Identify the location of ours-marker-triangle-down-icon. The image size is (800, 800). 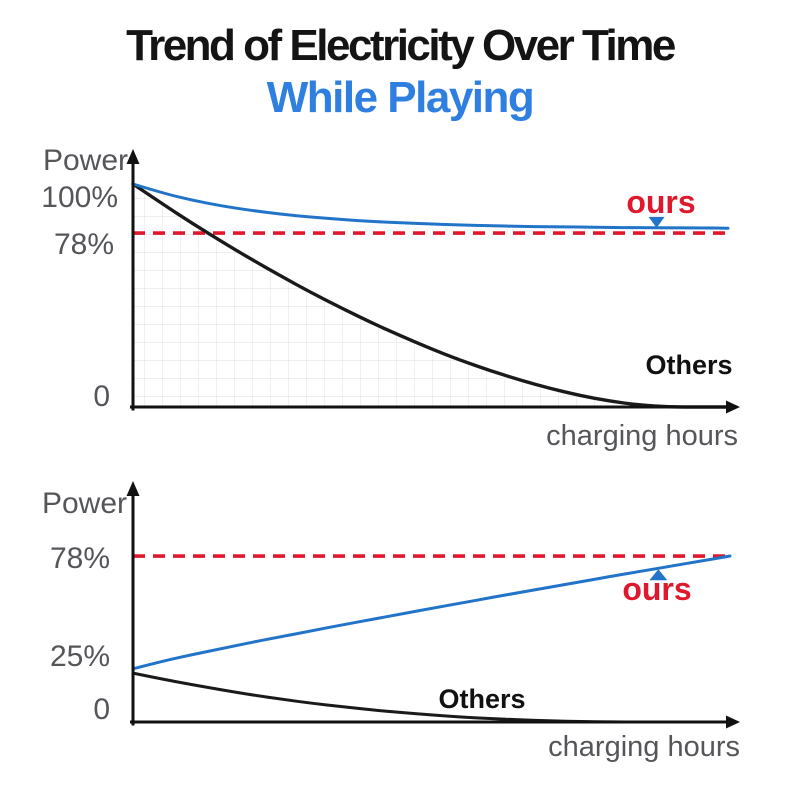
(656, 222).